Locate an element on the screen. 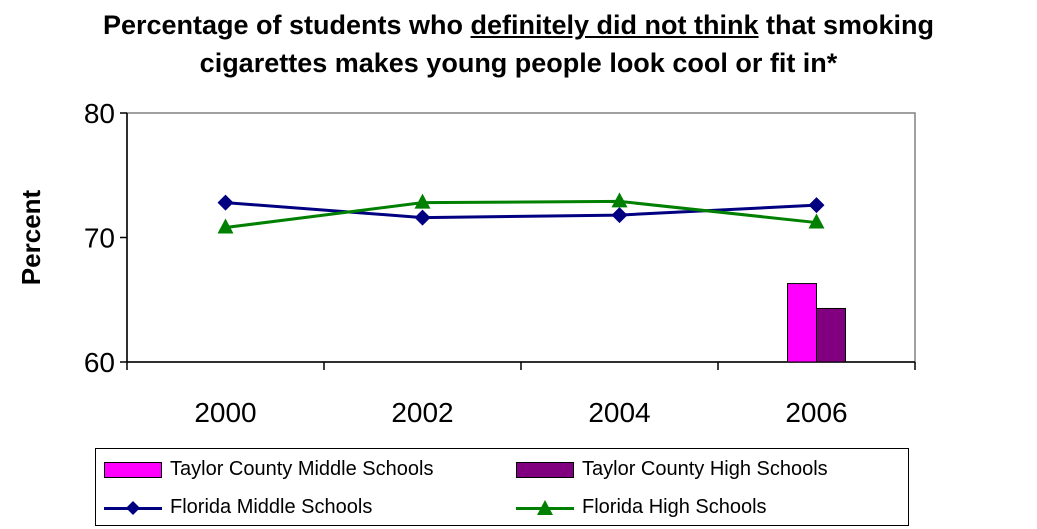 This screenshot has width=1037, height=529. legend-item-taylor-middle: Taylor County Middle Schools is located at coordinates (268, 469).